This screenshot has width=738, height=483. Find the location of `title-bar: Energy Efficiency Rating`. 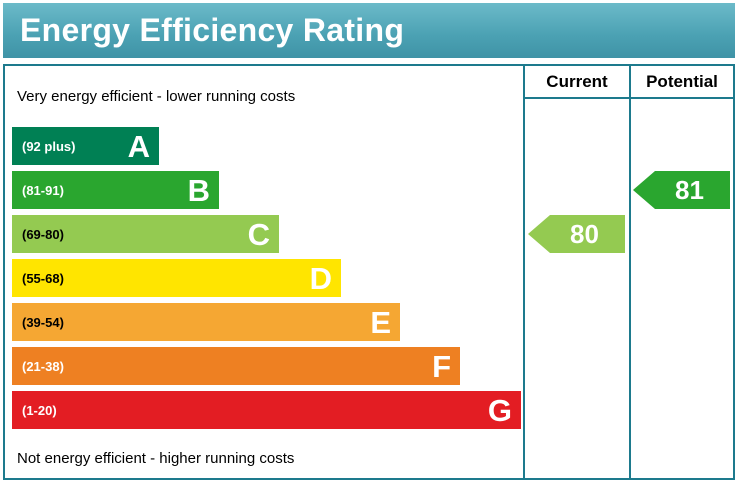

title-bar: Energy Efficiency Rating is located at coordinates (369, 30).